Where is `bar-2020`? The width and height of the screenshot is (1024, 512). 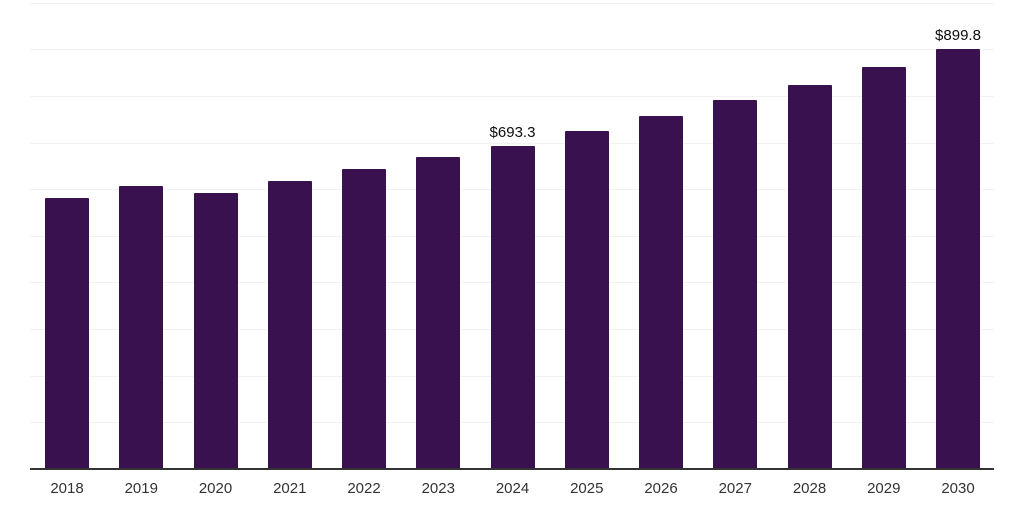
bar-2020 is located at coordinates (215, 330).